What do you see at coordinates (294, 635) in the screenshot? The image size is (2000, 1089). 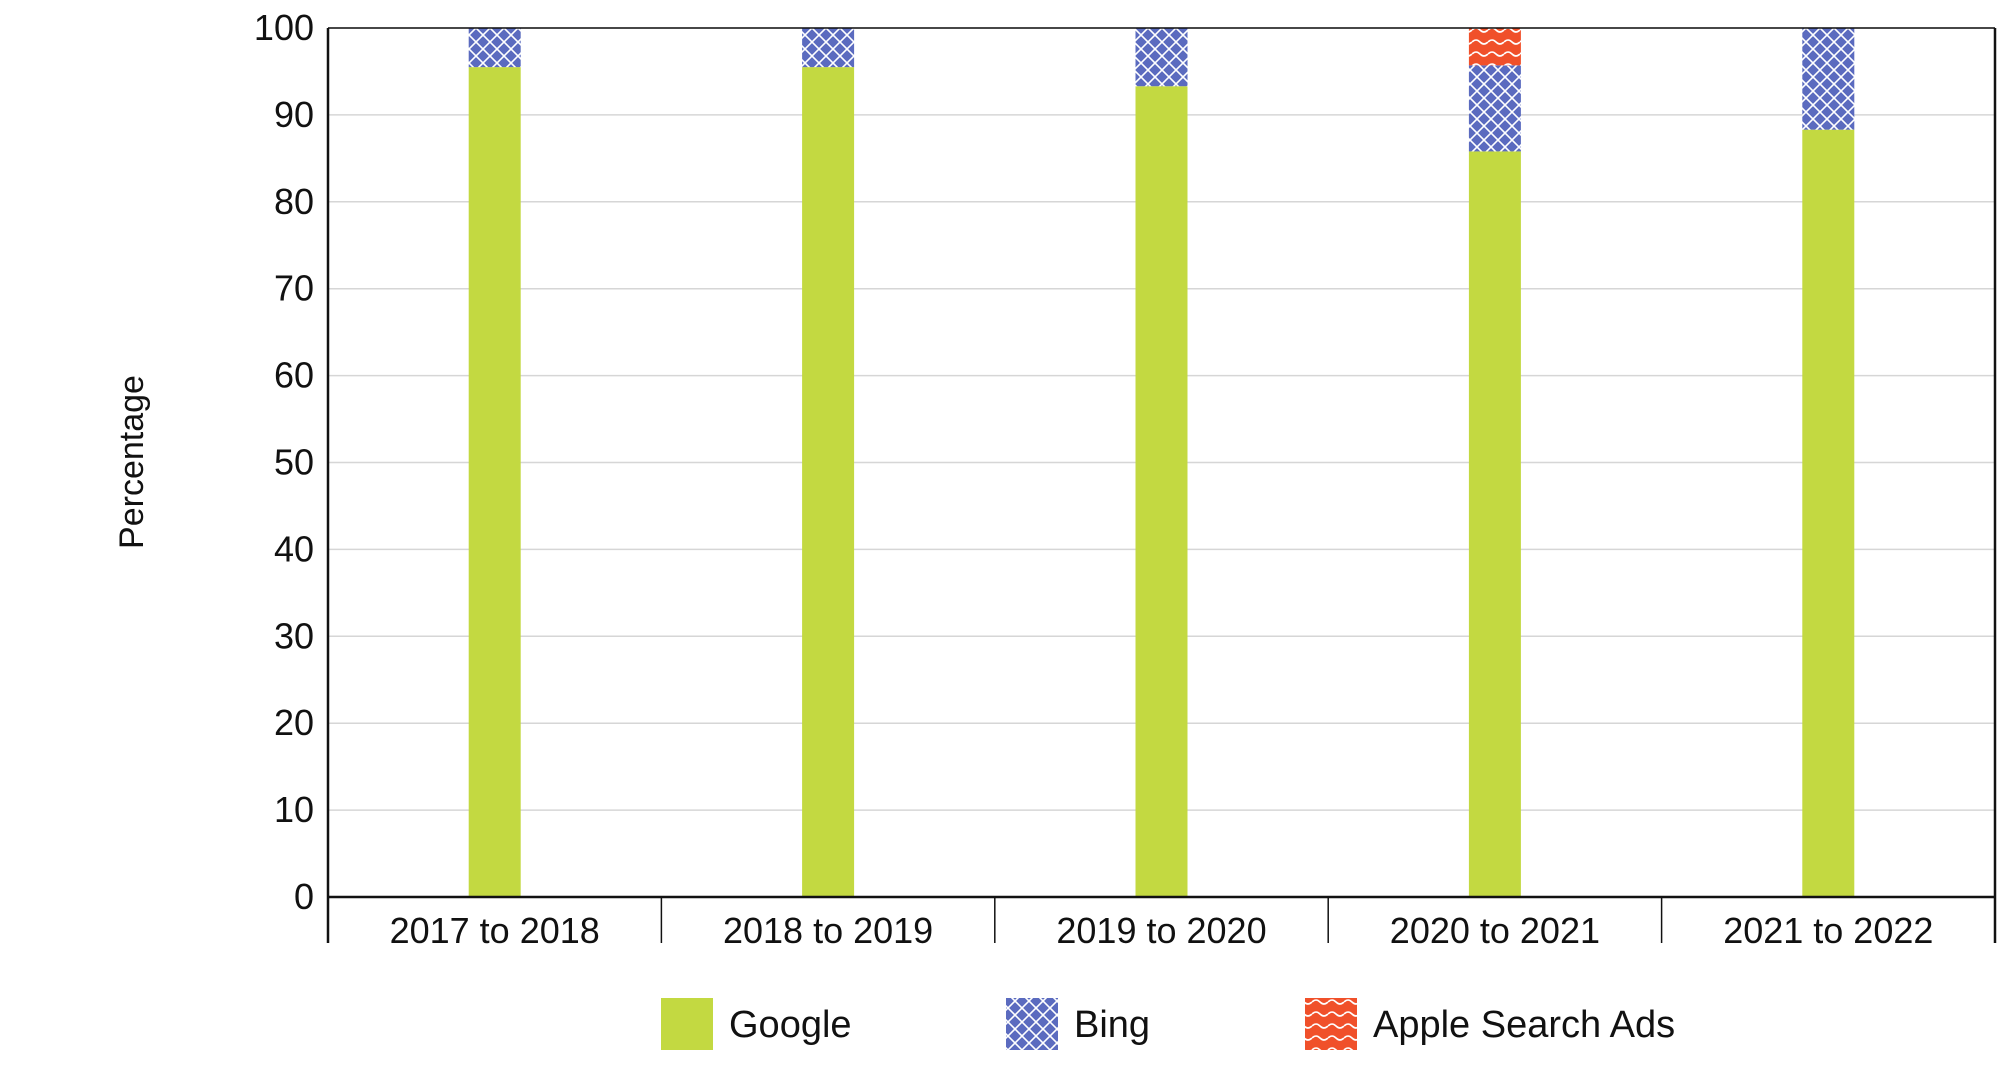 I see `y-tick-label: 30` at bounding box center [294, 635].